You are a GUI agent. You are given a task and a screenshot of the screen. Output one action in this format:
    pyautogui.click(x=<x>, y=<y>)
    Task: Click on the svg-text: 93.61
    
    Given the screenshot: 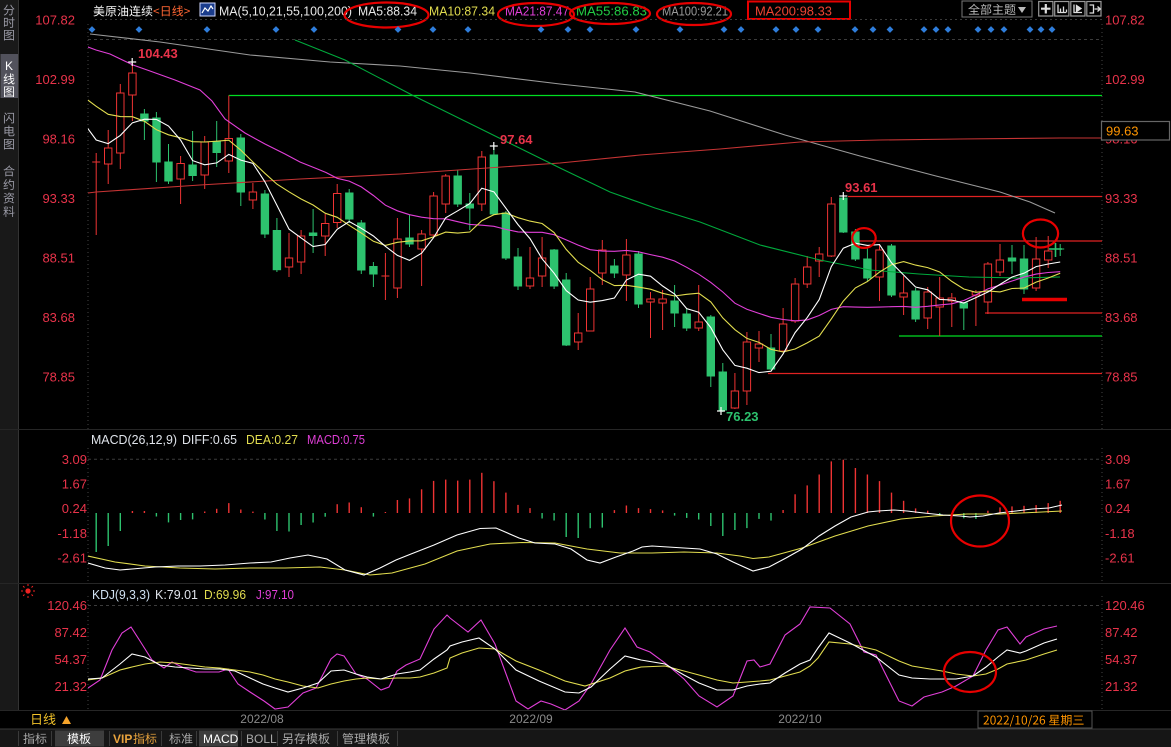 What is the action you would take?
    pyautogui.click(x=861, y=187)
    